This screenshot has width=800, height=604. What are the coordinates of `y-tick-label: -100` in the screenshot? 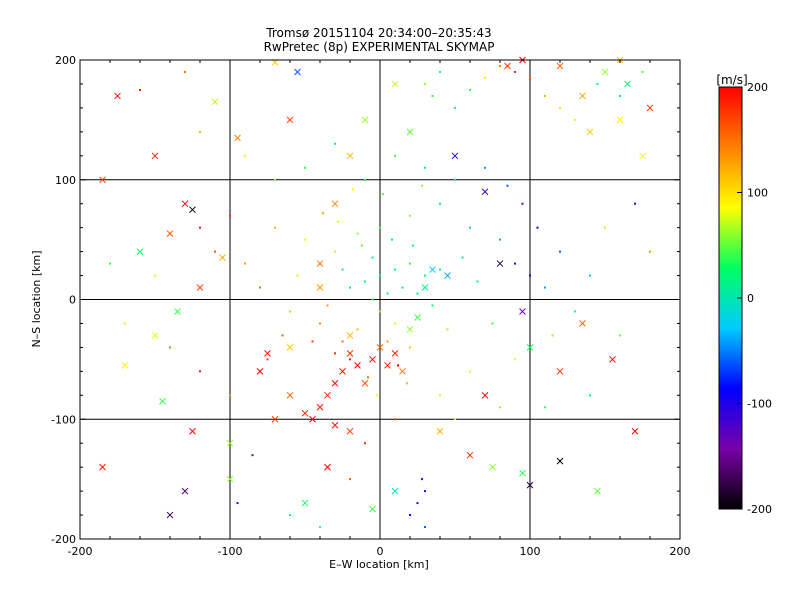 It's located at (63, 419).